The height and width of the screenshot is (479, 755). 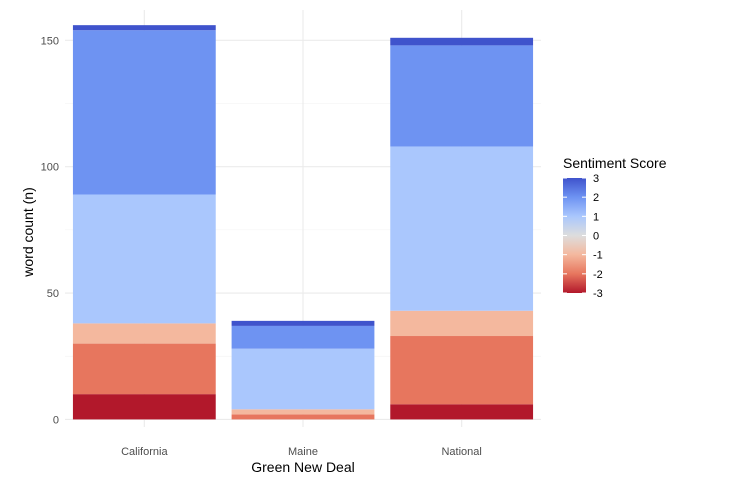 I want to click on legend-ticks: 3 2 1 0 -1 -2 -3, so click(x=583, y=236).